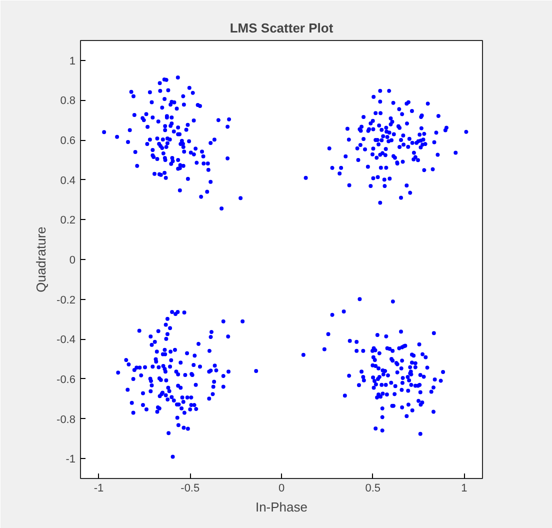  Describe the element at coordinates (281, 507) in the screenshot. I see `x-axis-title: In-Phase` at that location.